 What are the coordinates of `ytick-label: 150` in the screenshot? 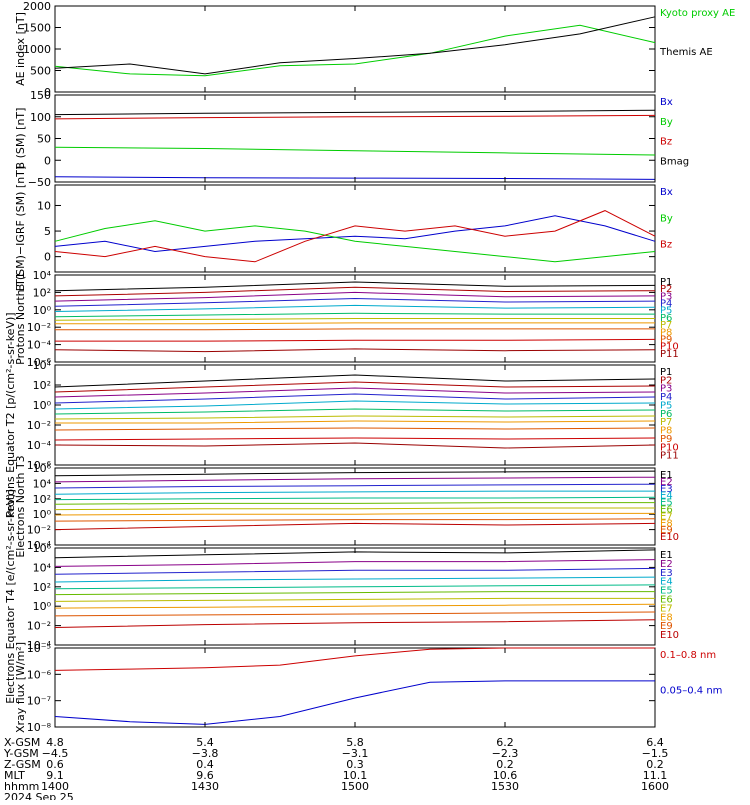 It's located at (40, 95).